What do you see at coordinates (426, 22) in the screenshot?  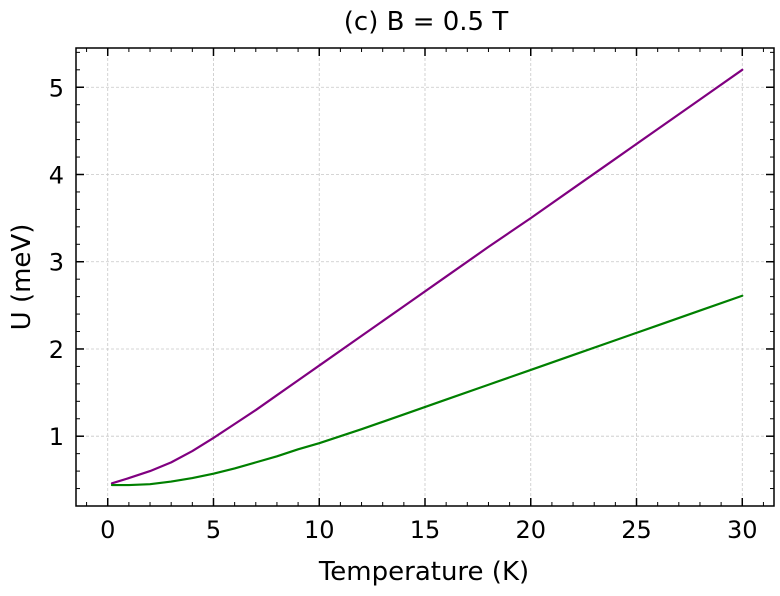 I see `chart-title: (c) B = 0.5 T` at bounding box center [426, 22].